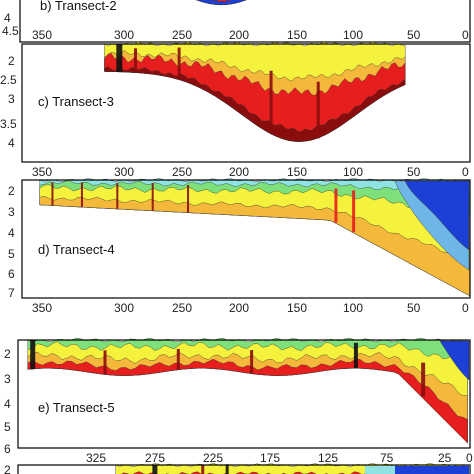 The image size is (474, 474). What do you see at coordinates (182, 308) in the screenshot?
I see `transect-4-xtick-2: 250` at bounding box center [182, 308].